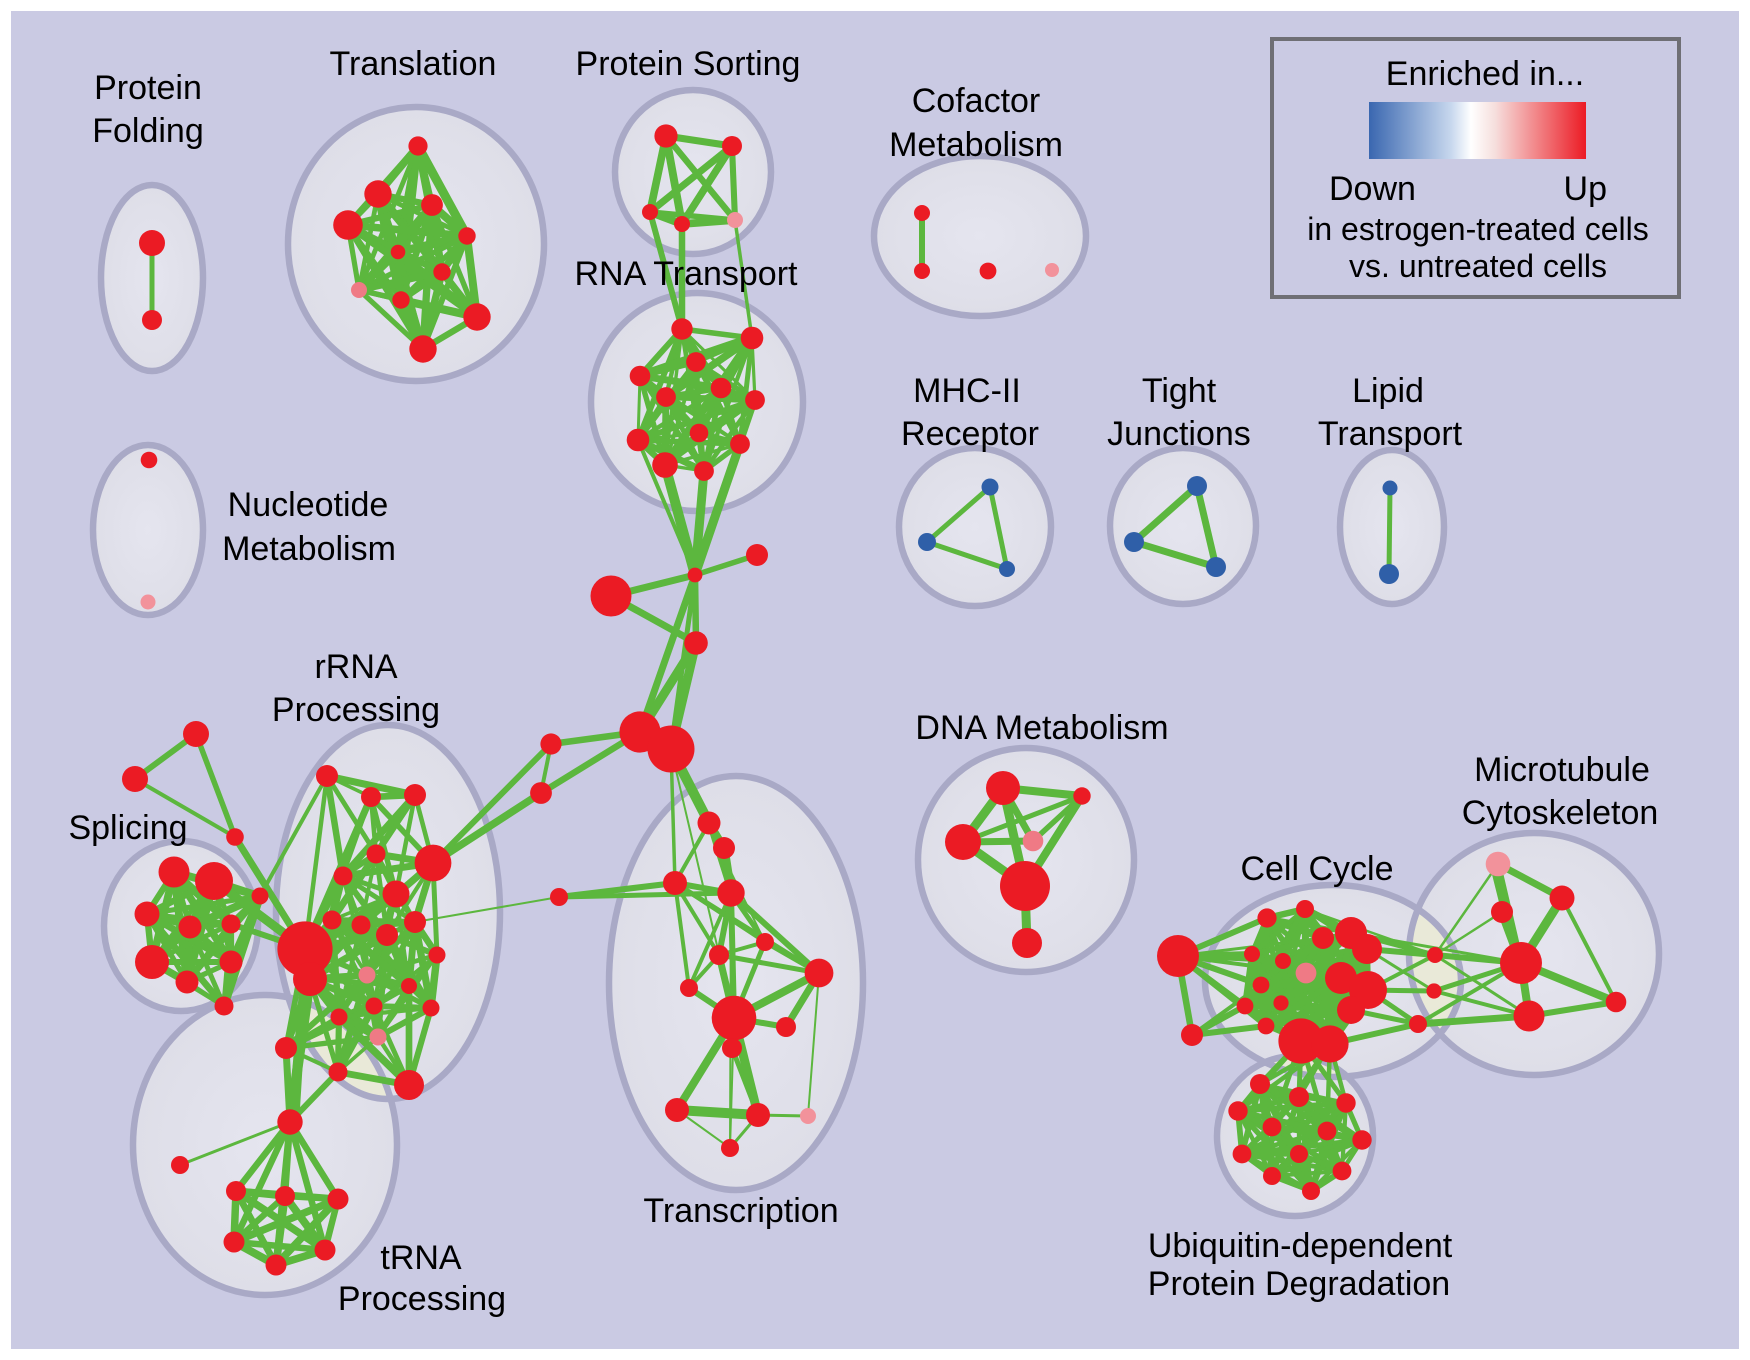 The image size is (1750, 1360). What do you see at coordinates (1300, 1246) in the screenshot?
I see `svg-text: Ubiquitin-dependent` at bounding box center [1300, 1246].